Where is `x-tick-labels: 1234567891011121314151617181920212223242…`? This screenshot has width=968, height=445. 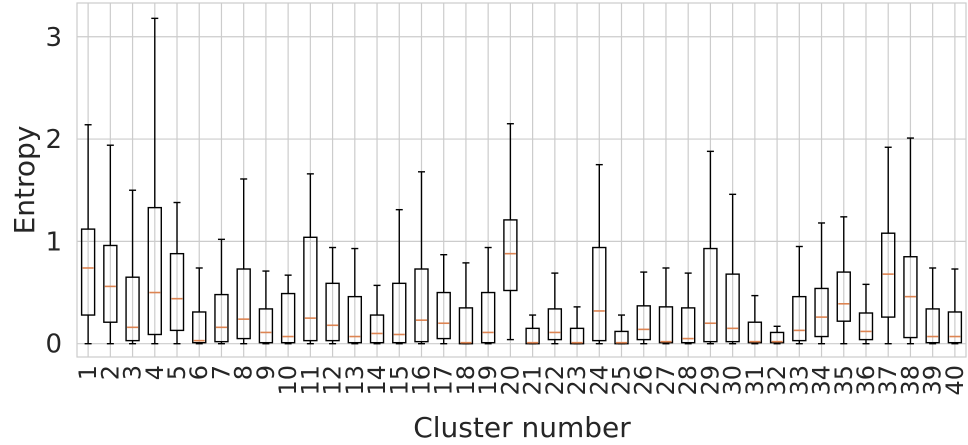
x-tick-labels: 1234567891011121314151617181920212223242… is located at coordinates (521, 380).